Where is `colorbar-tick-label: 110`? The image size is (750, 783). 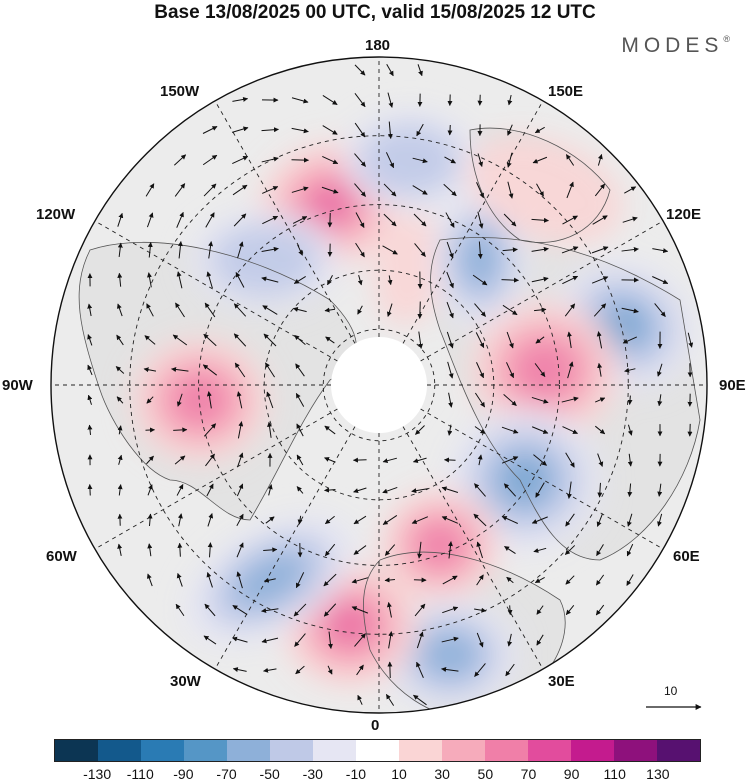 colorbar-tick-label: 110 is located at coordinates (614, 774).